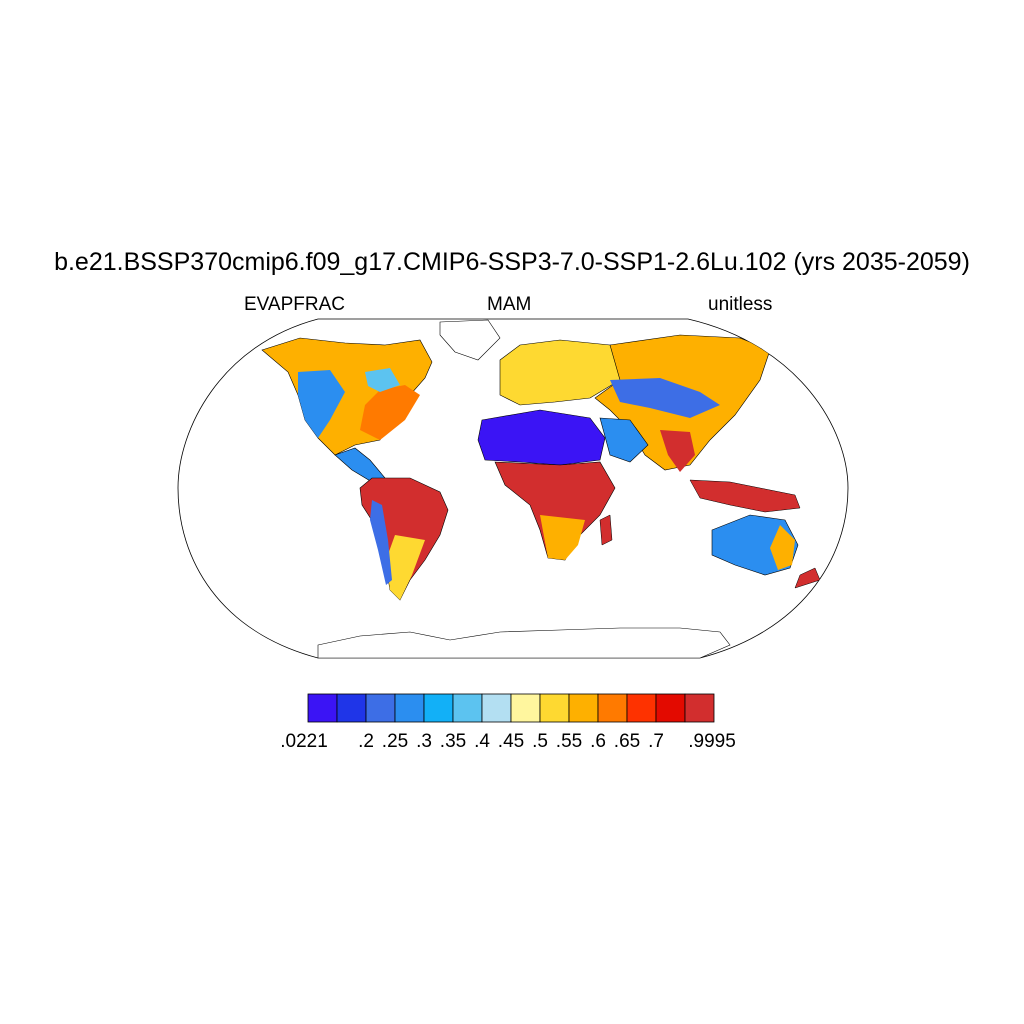 The width and height of the screenshot is (1024, 1024). I want to click on units-label: unitless, so click(740, 304).